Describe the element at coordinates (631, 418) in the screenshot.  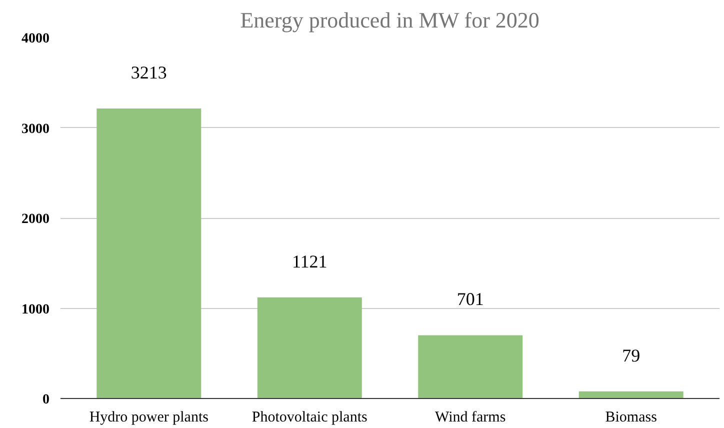
I see `x-tick-label: Biomass` at that location.